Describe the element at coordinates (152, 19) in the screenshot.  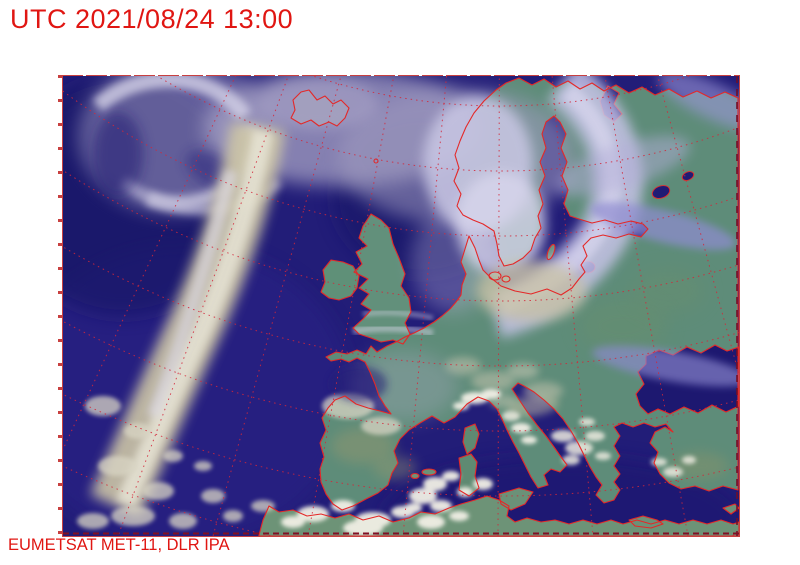
I see `timestamp-label: UTC 2021/08/24 13:00` at that location.